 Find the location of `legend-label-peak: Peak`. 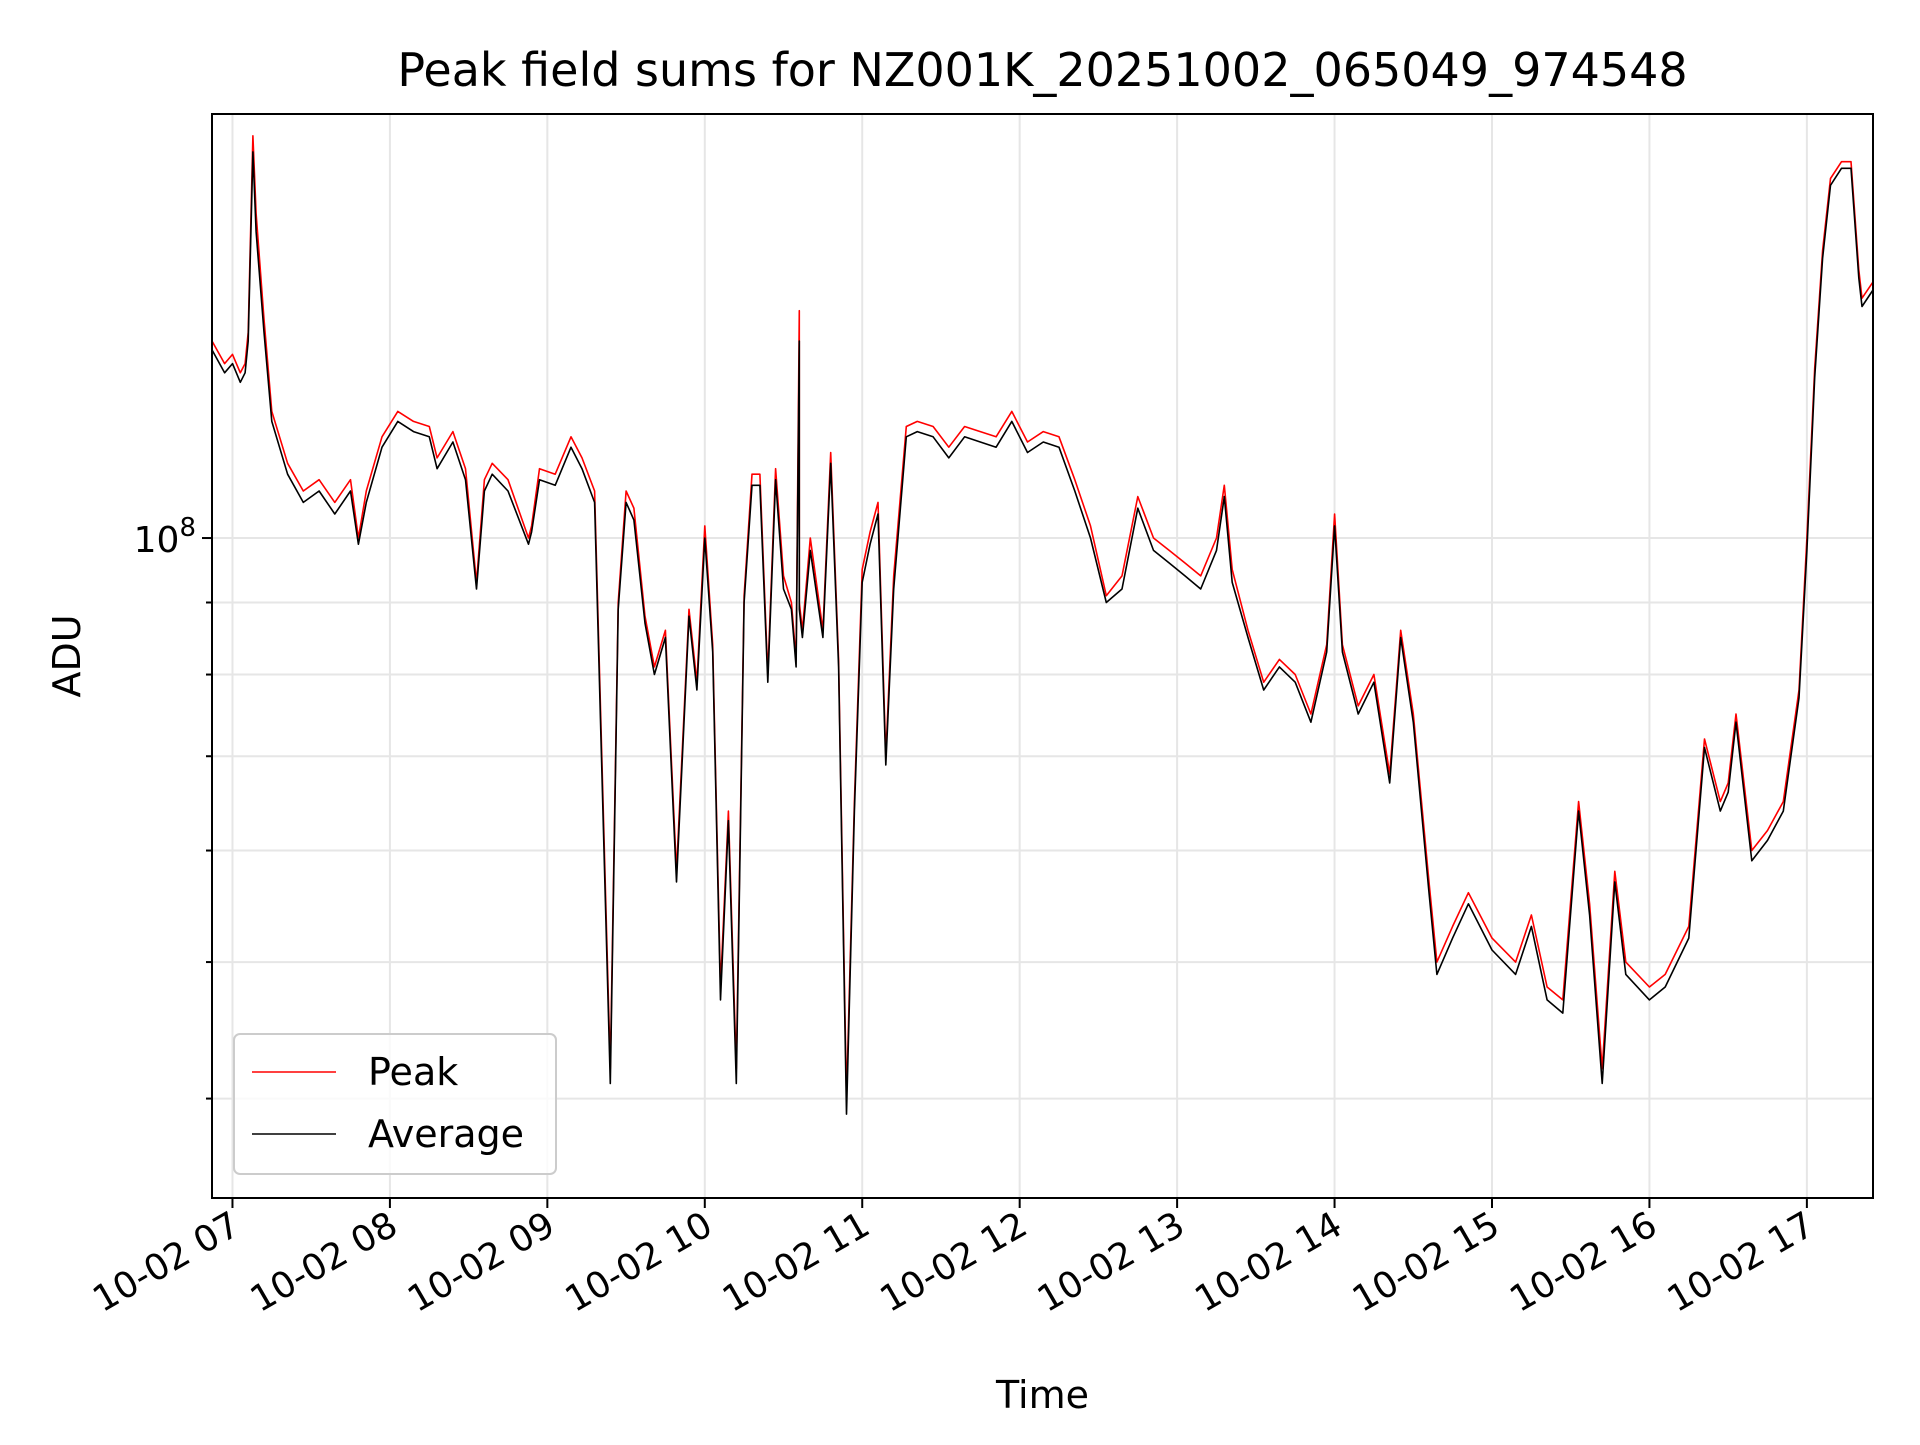

legend-label-peak: Peak is located at coordinates (413, 1072).